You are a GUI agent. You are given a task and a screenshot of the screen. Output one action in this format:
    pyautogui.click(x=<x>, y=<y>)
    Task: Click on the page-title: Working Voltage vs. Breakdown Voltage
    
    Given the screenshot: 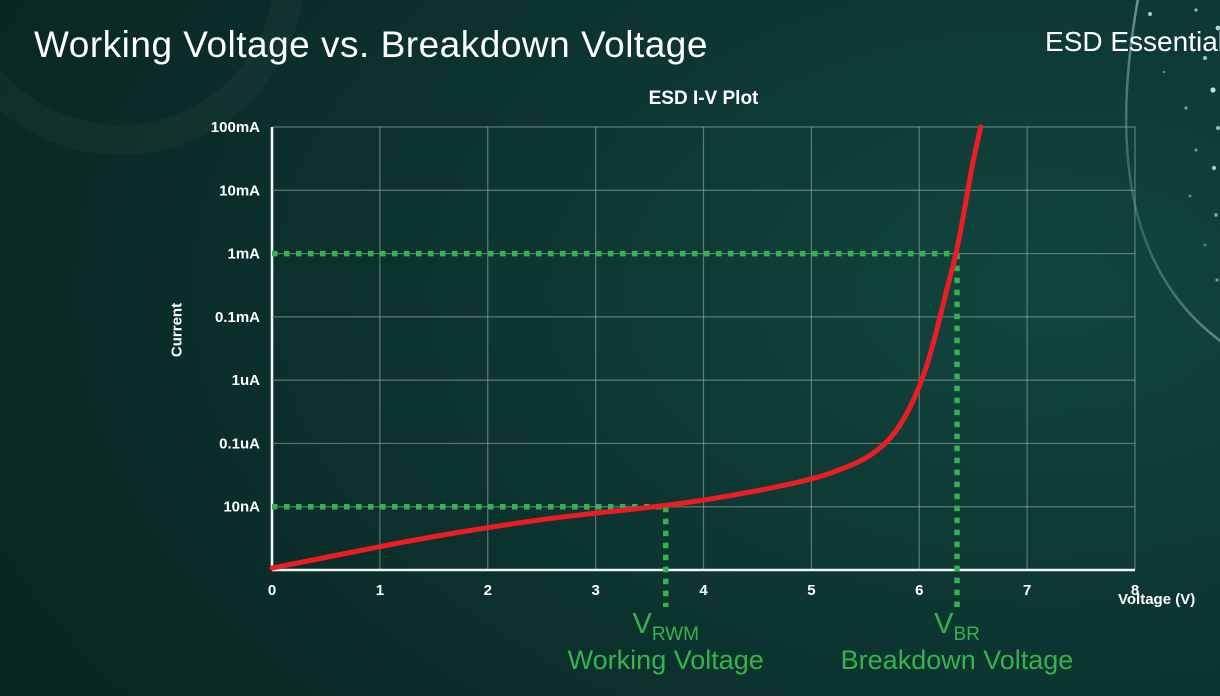 What is the action you would take?
    pyautogui.click(x=371, y=44)
    